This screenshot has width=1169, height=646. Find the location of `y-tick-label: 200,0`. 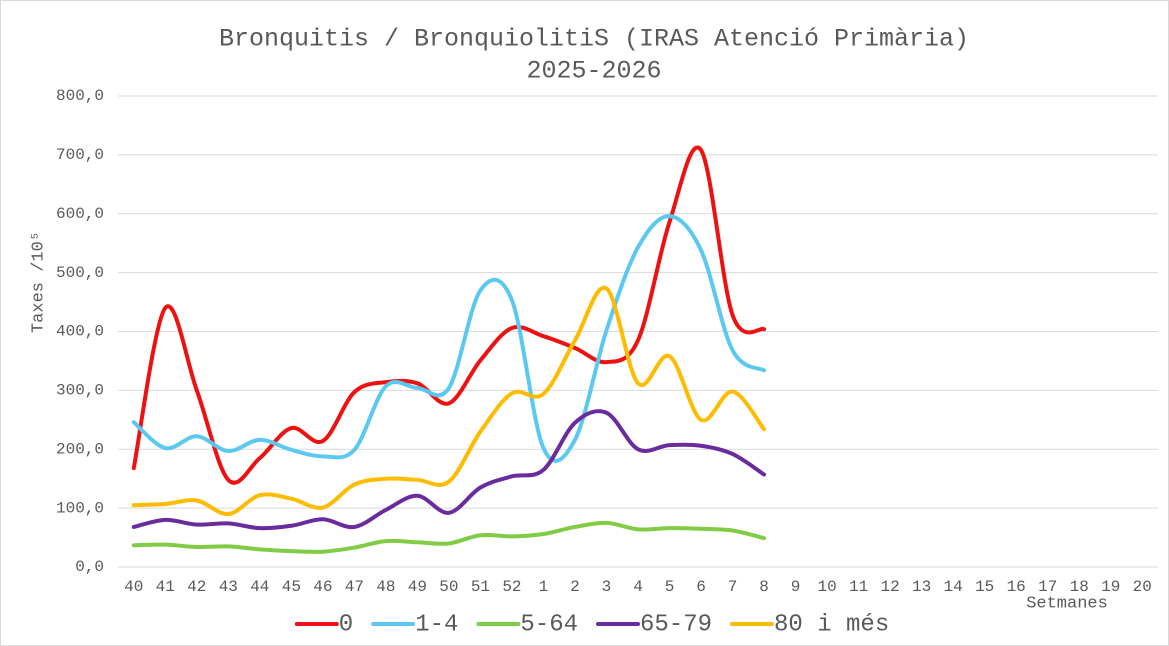

y-tick-label: 200,0 is located at coordinates (80, 449).